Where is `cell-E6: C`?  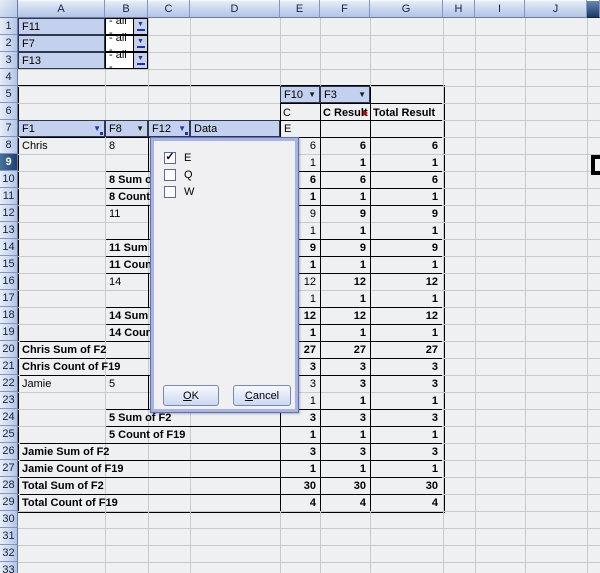
cell-E6: C is located at coordinates (287, 112).